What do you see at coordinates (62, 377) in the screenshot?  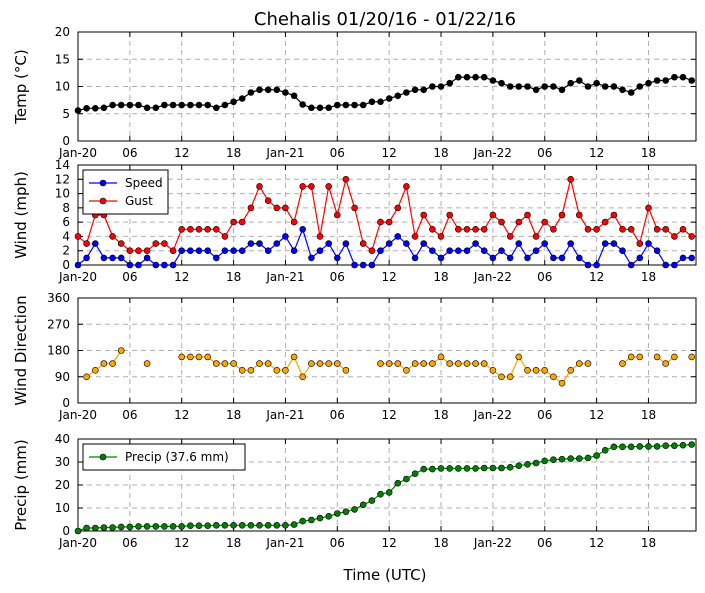 I see `y-tick-label: 90` at bounding box center [62, 377].